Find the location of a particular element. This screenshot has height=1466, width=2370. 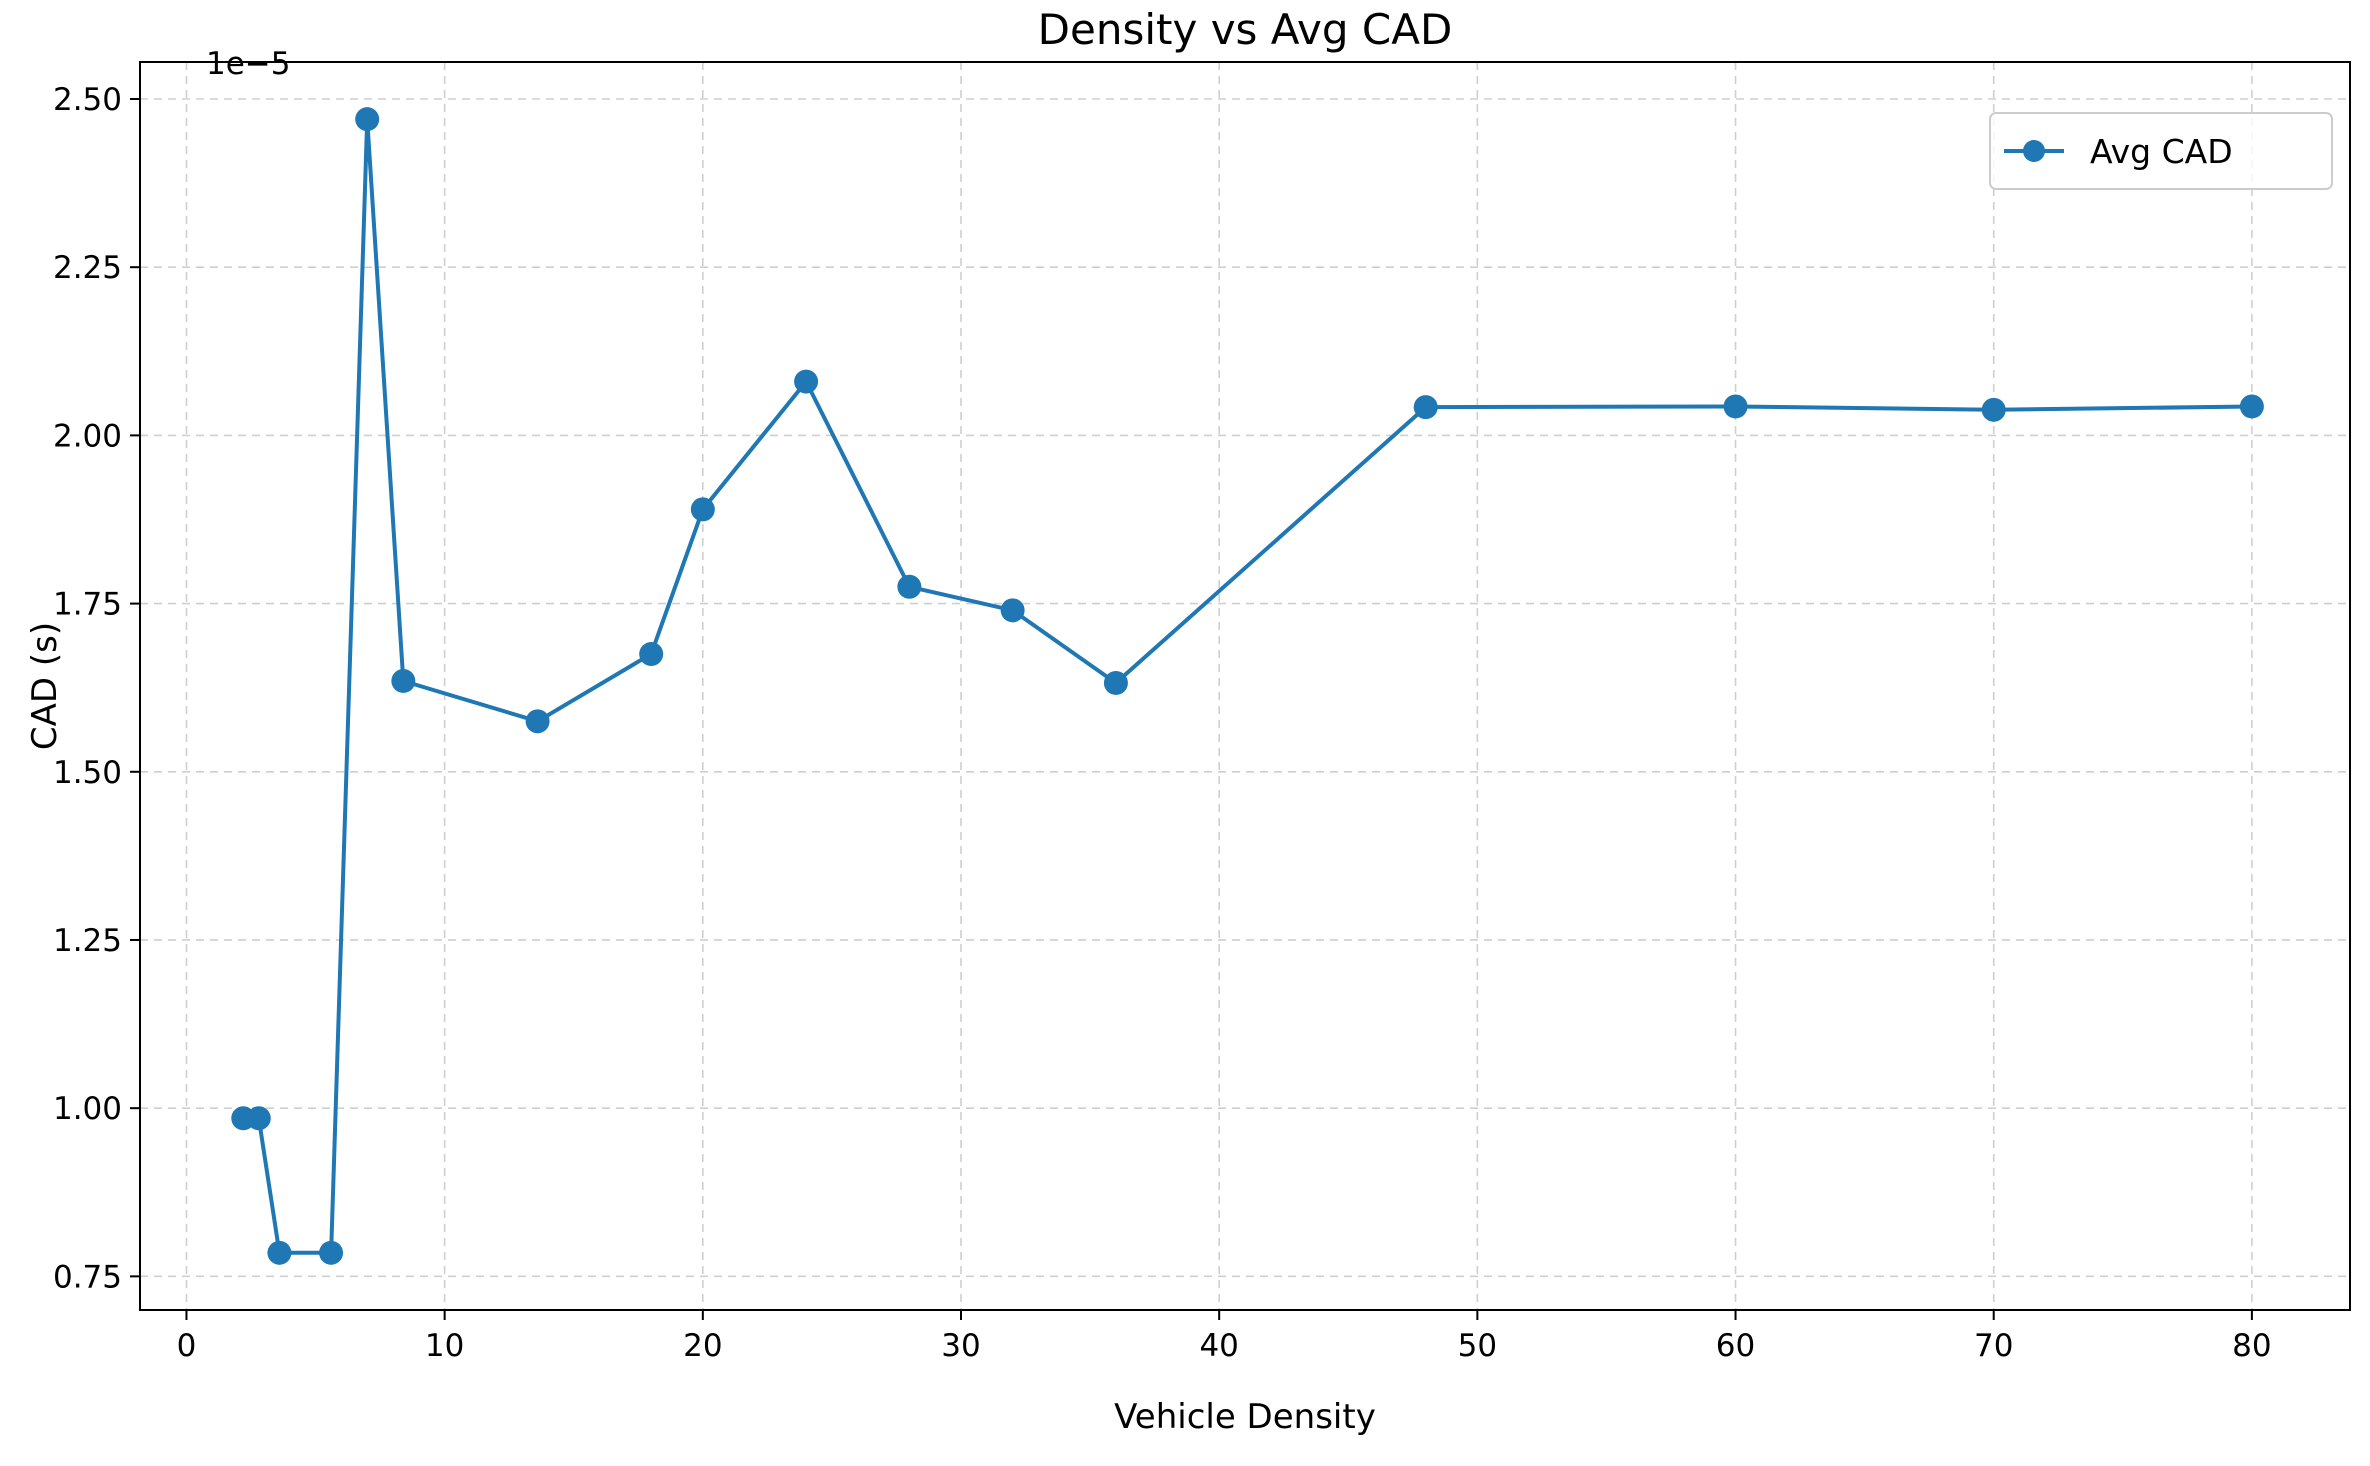

x-tick-label: 70 is located at coordinates (1993, 1346).